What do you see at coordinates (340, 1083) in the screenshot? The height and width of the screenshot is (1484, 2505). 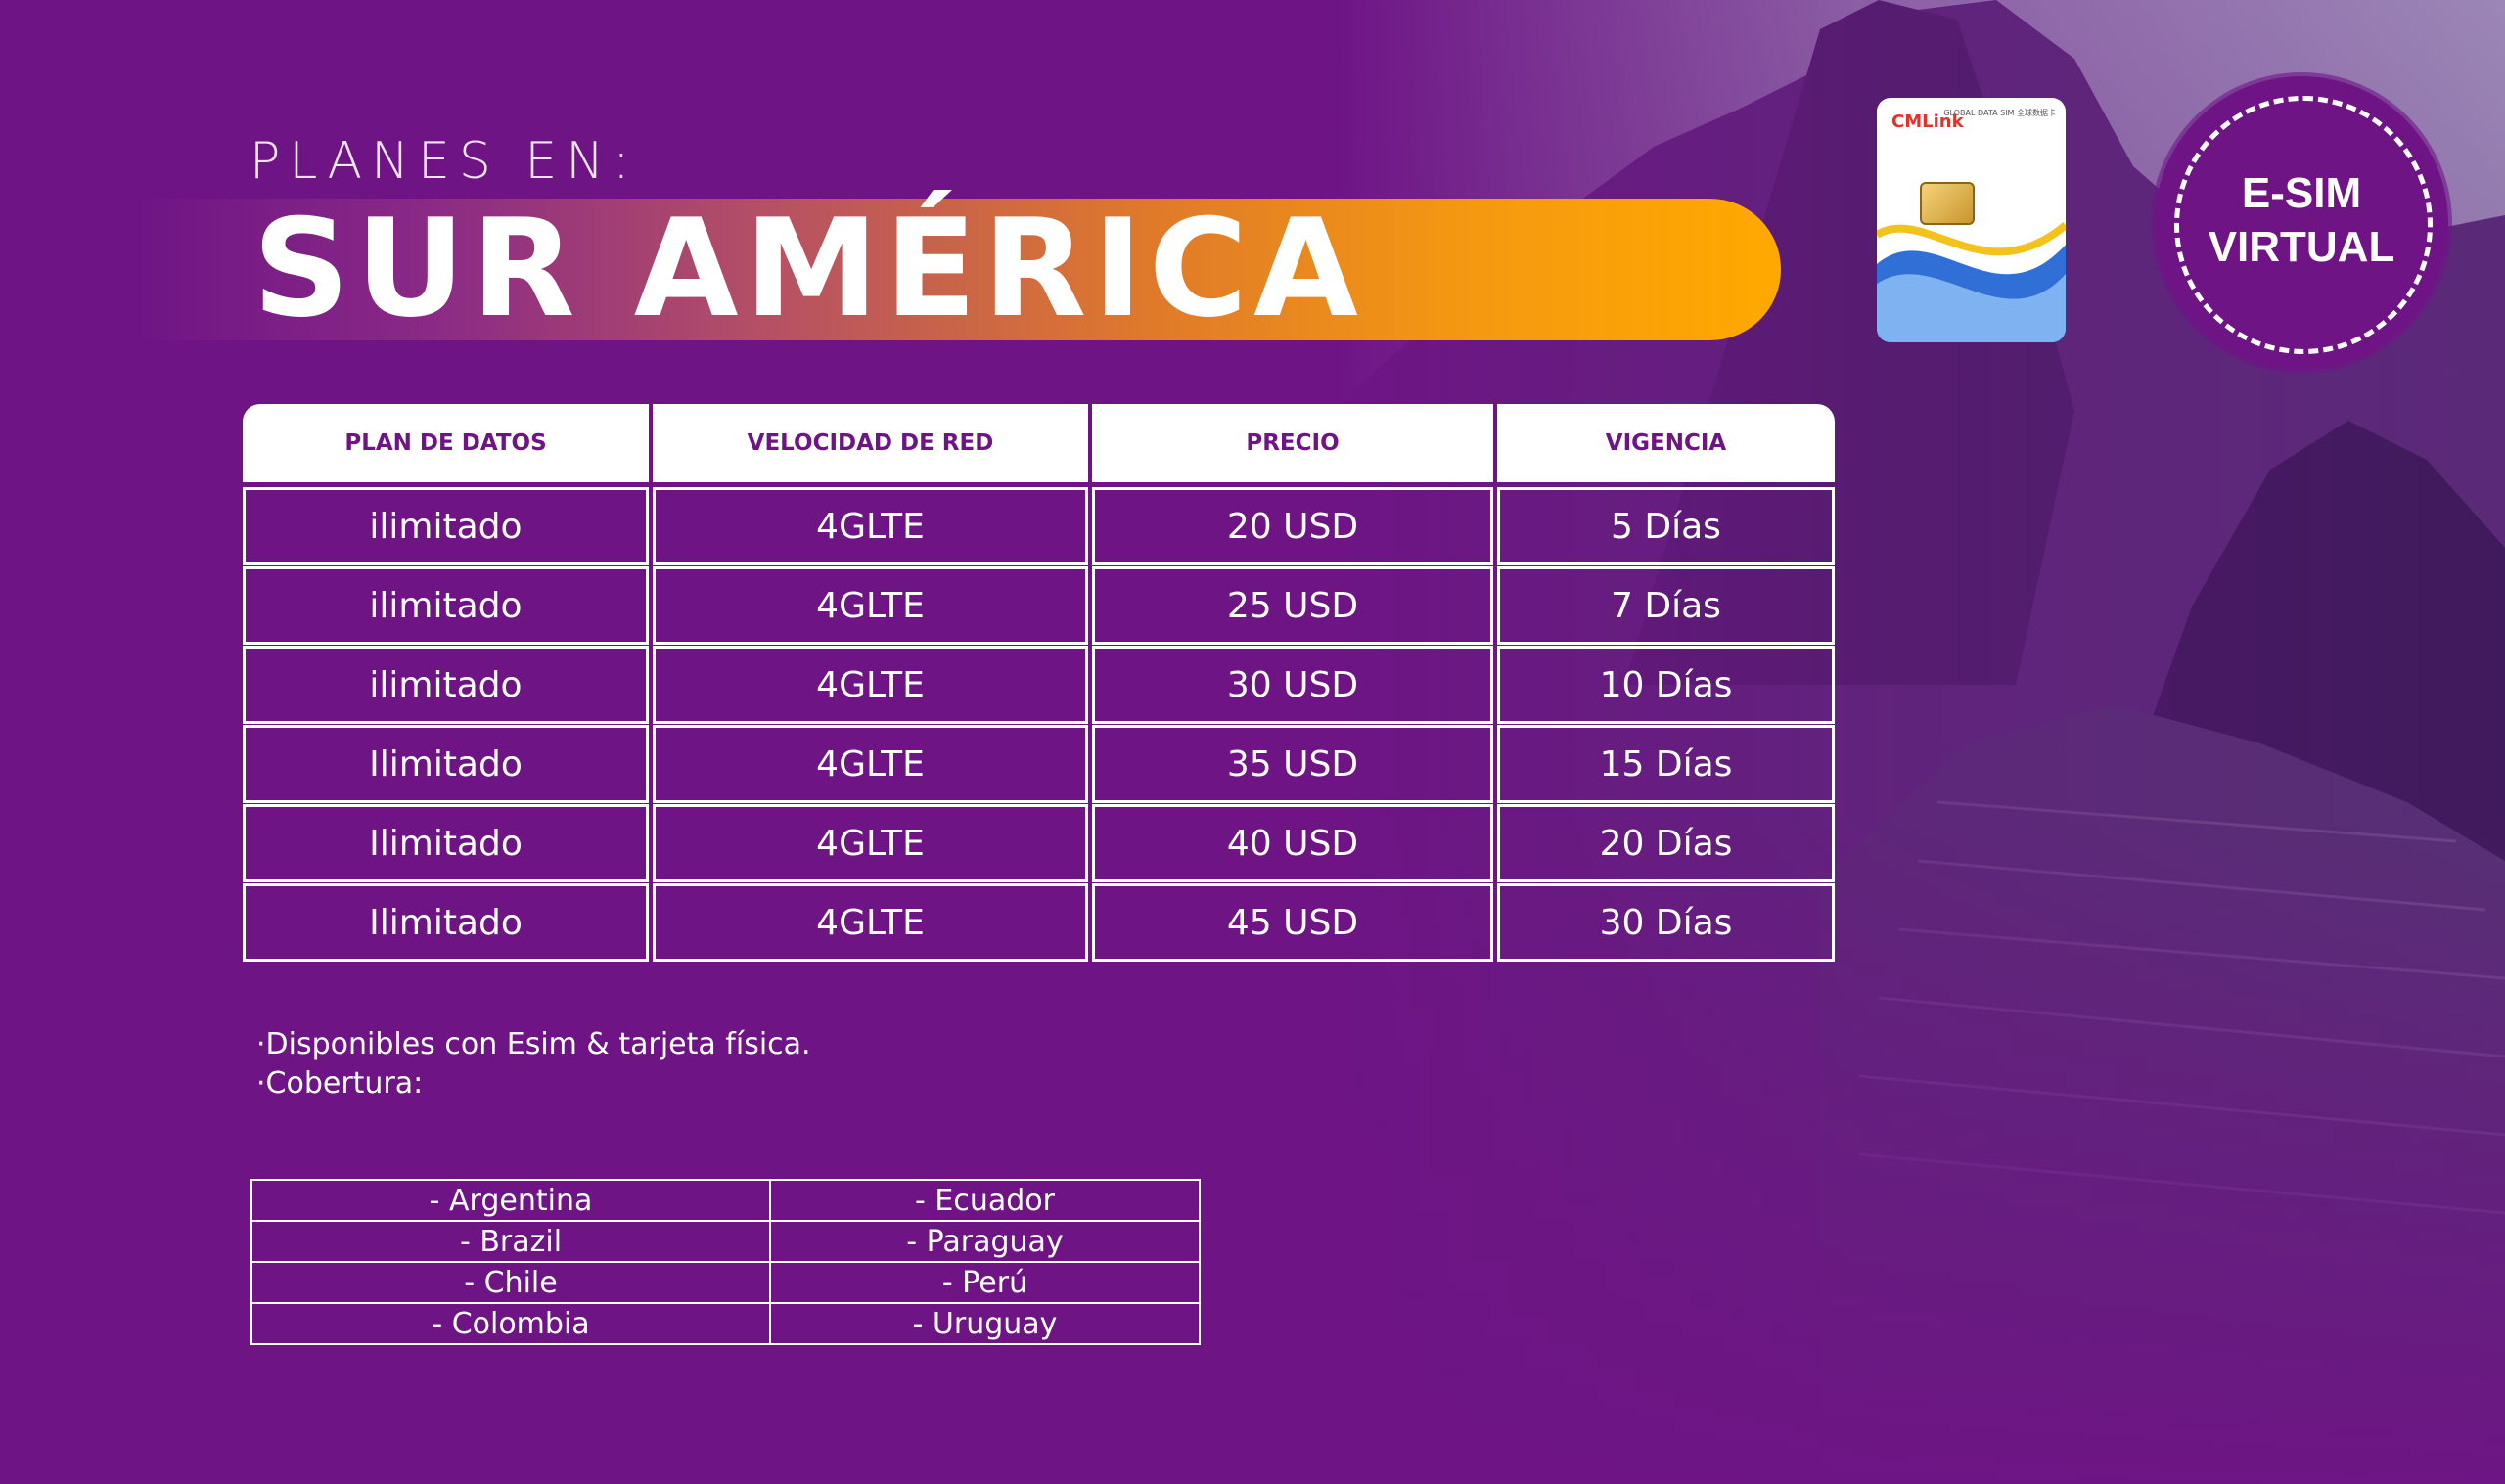 I see `note-coverage-label: ·Cobertura:` at bounding box center [340, 1083].